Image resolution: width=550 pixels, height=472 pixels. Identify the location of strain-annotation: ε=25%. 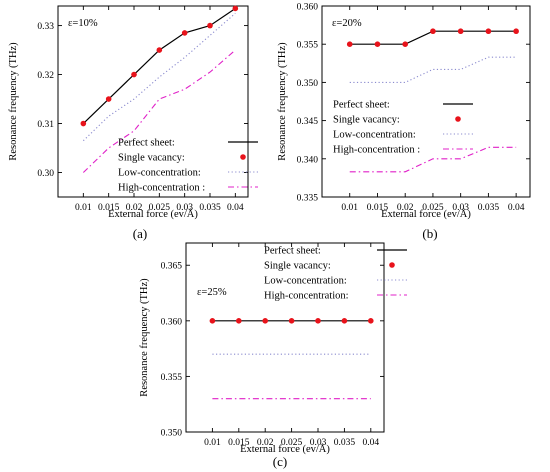
(212, 292).